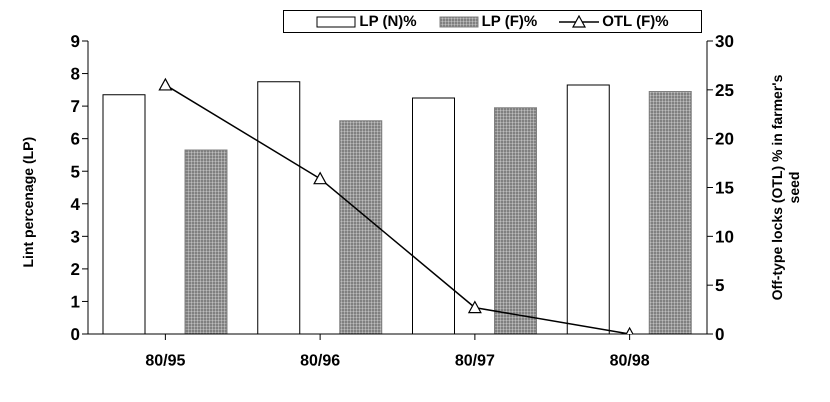 The width and height of the screenshot is (830, 402). Describe the element at coordinates (724, 90) in the screenshot. I see `y2-tick-label: 25` at that location.